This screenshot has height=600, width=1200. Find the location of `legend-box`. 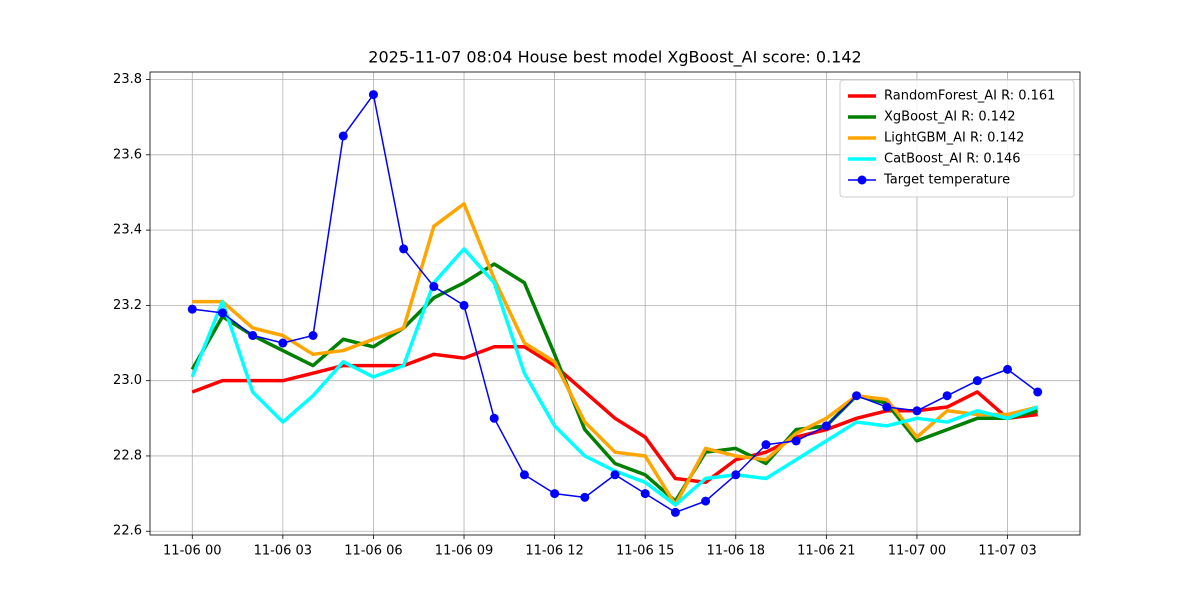

legend-box is located at coordinates (957, 138).